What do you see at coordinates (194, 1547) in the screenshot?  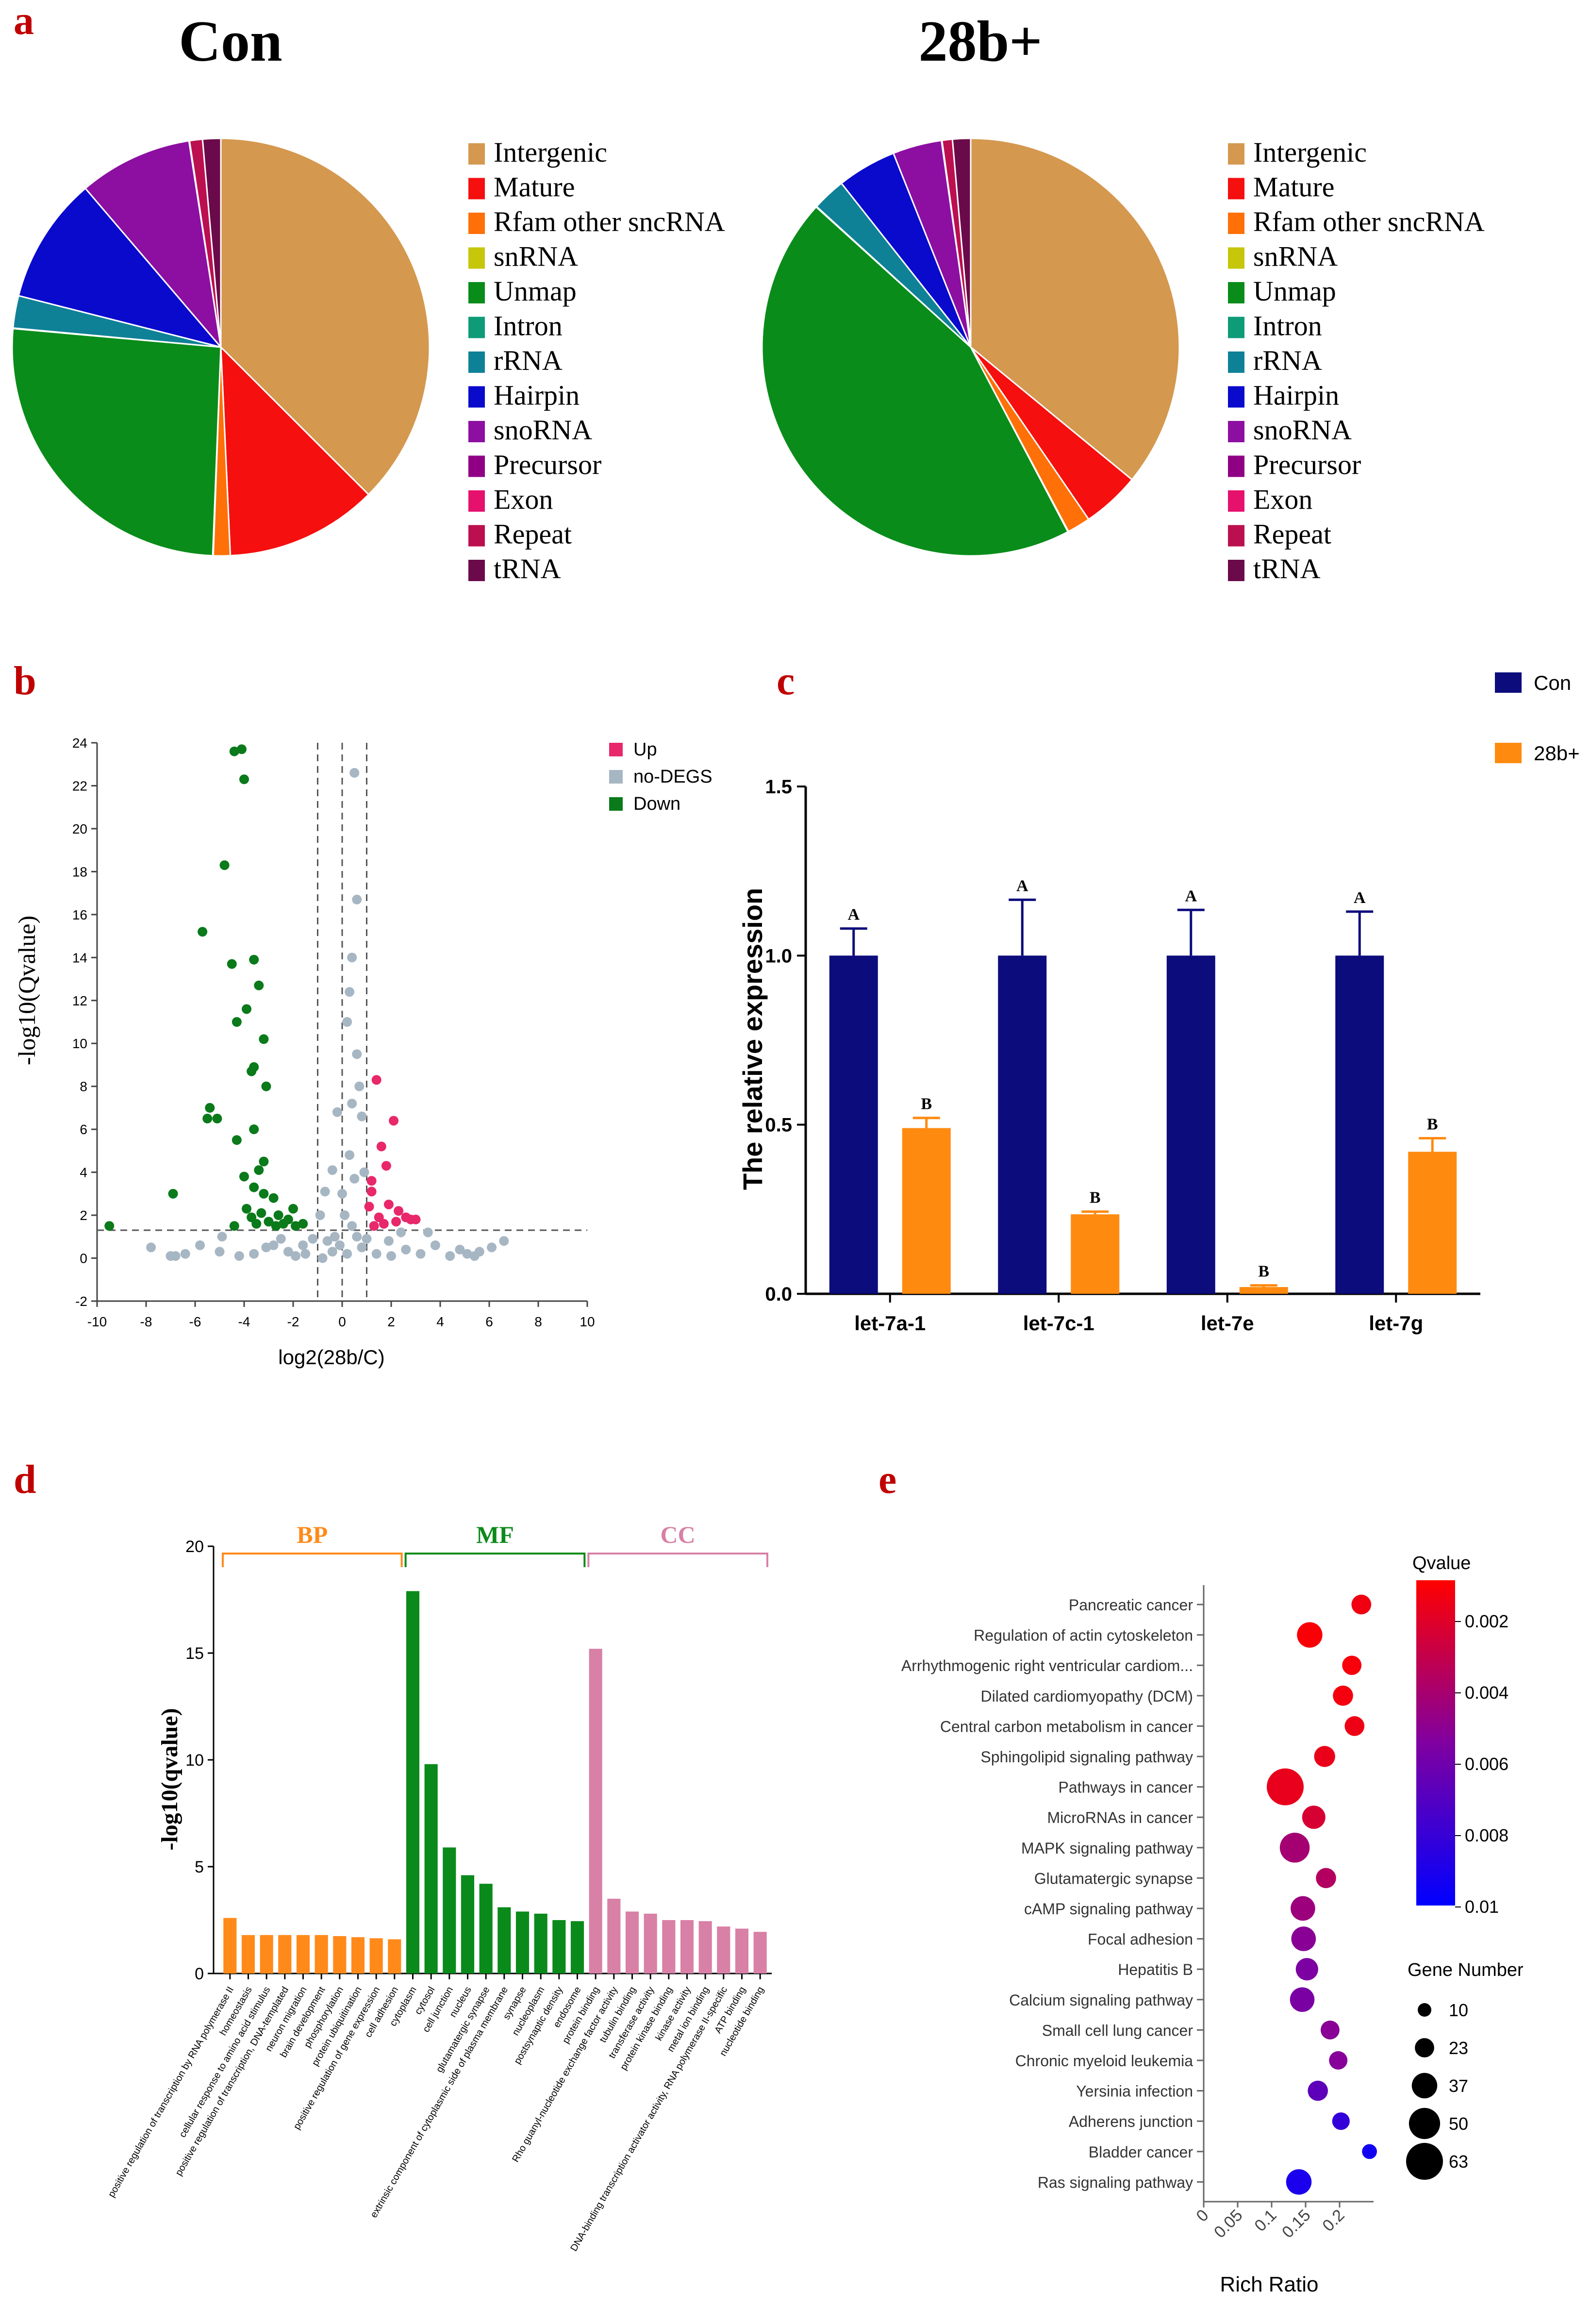 I see `go-y-tick-label: 20` at bounding box center [194, 1547].